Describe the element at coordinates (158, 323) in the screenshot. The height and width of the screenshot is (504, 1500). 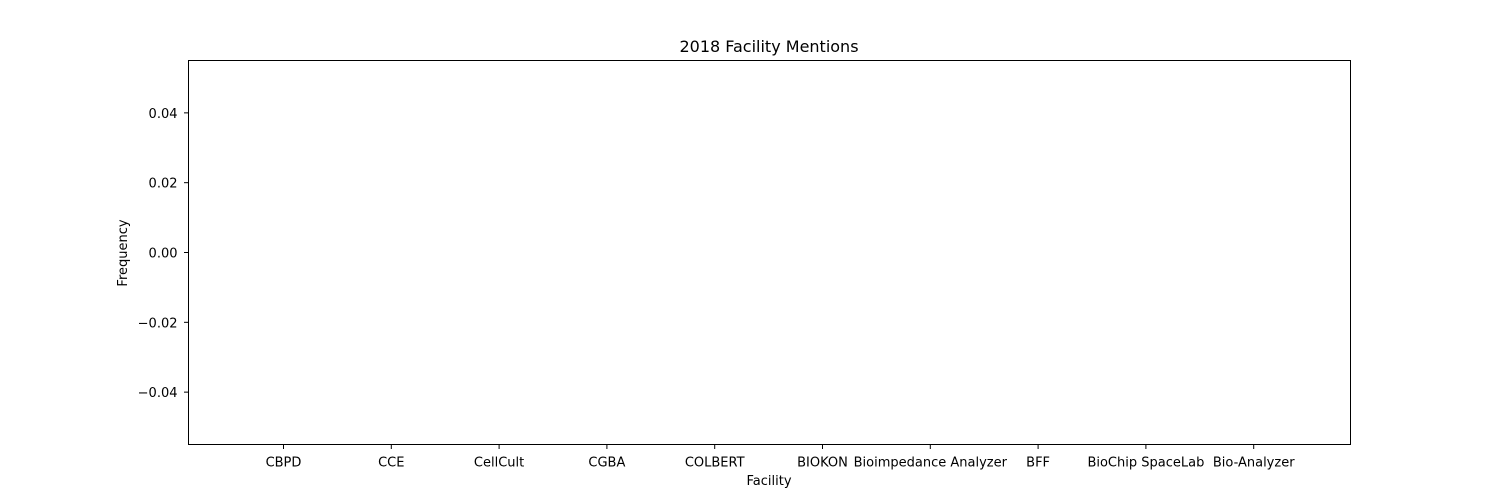
I see `y-tick-label: −0.02` at that location.